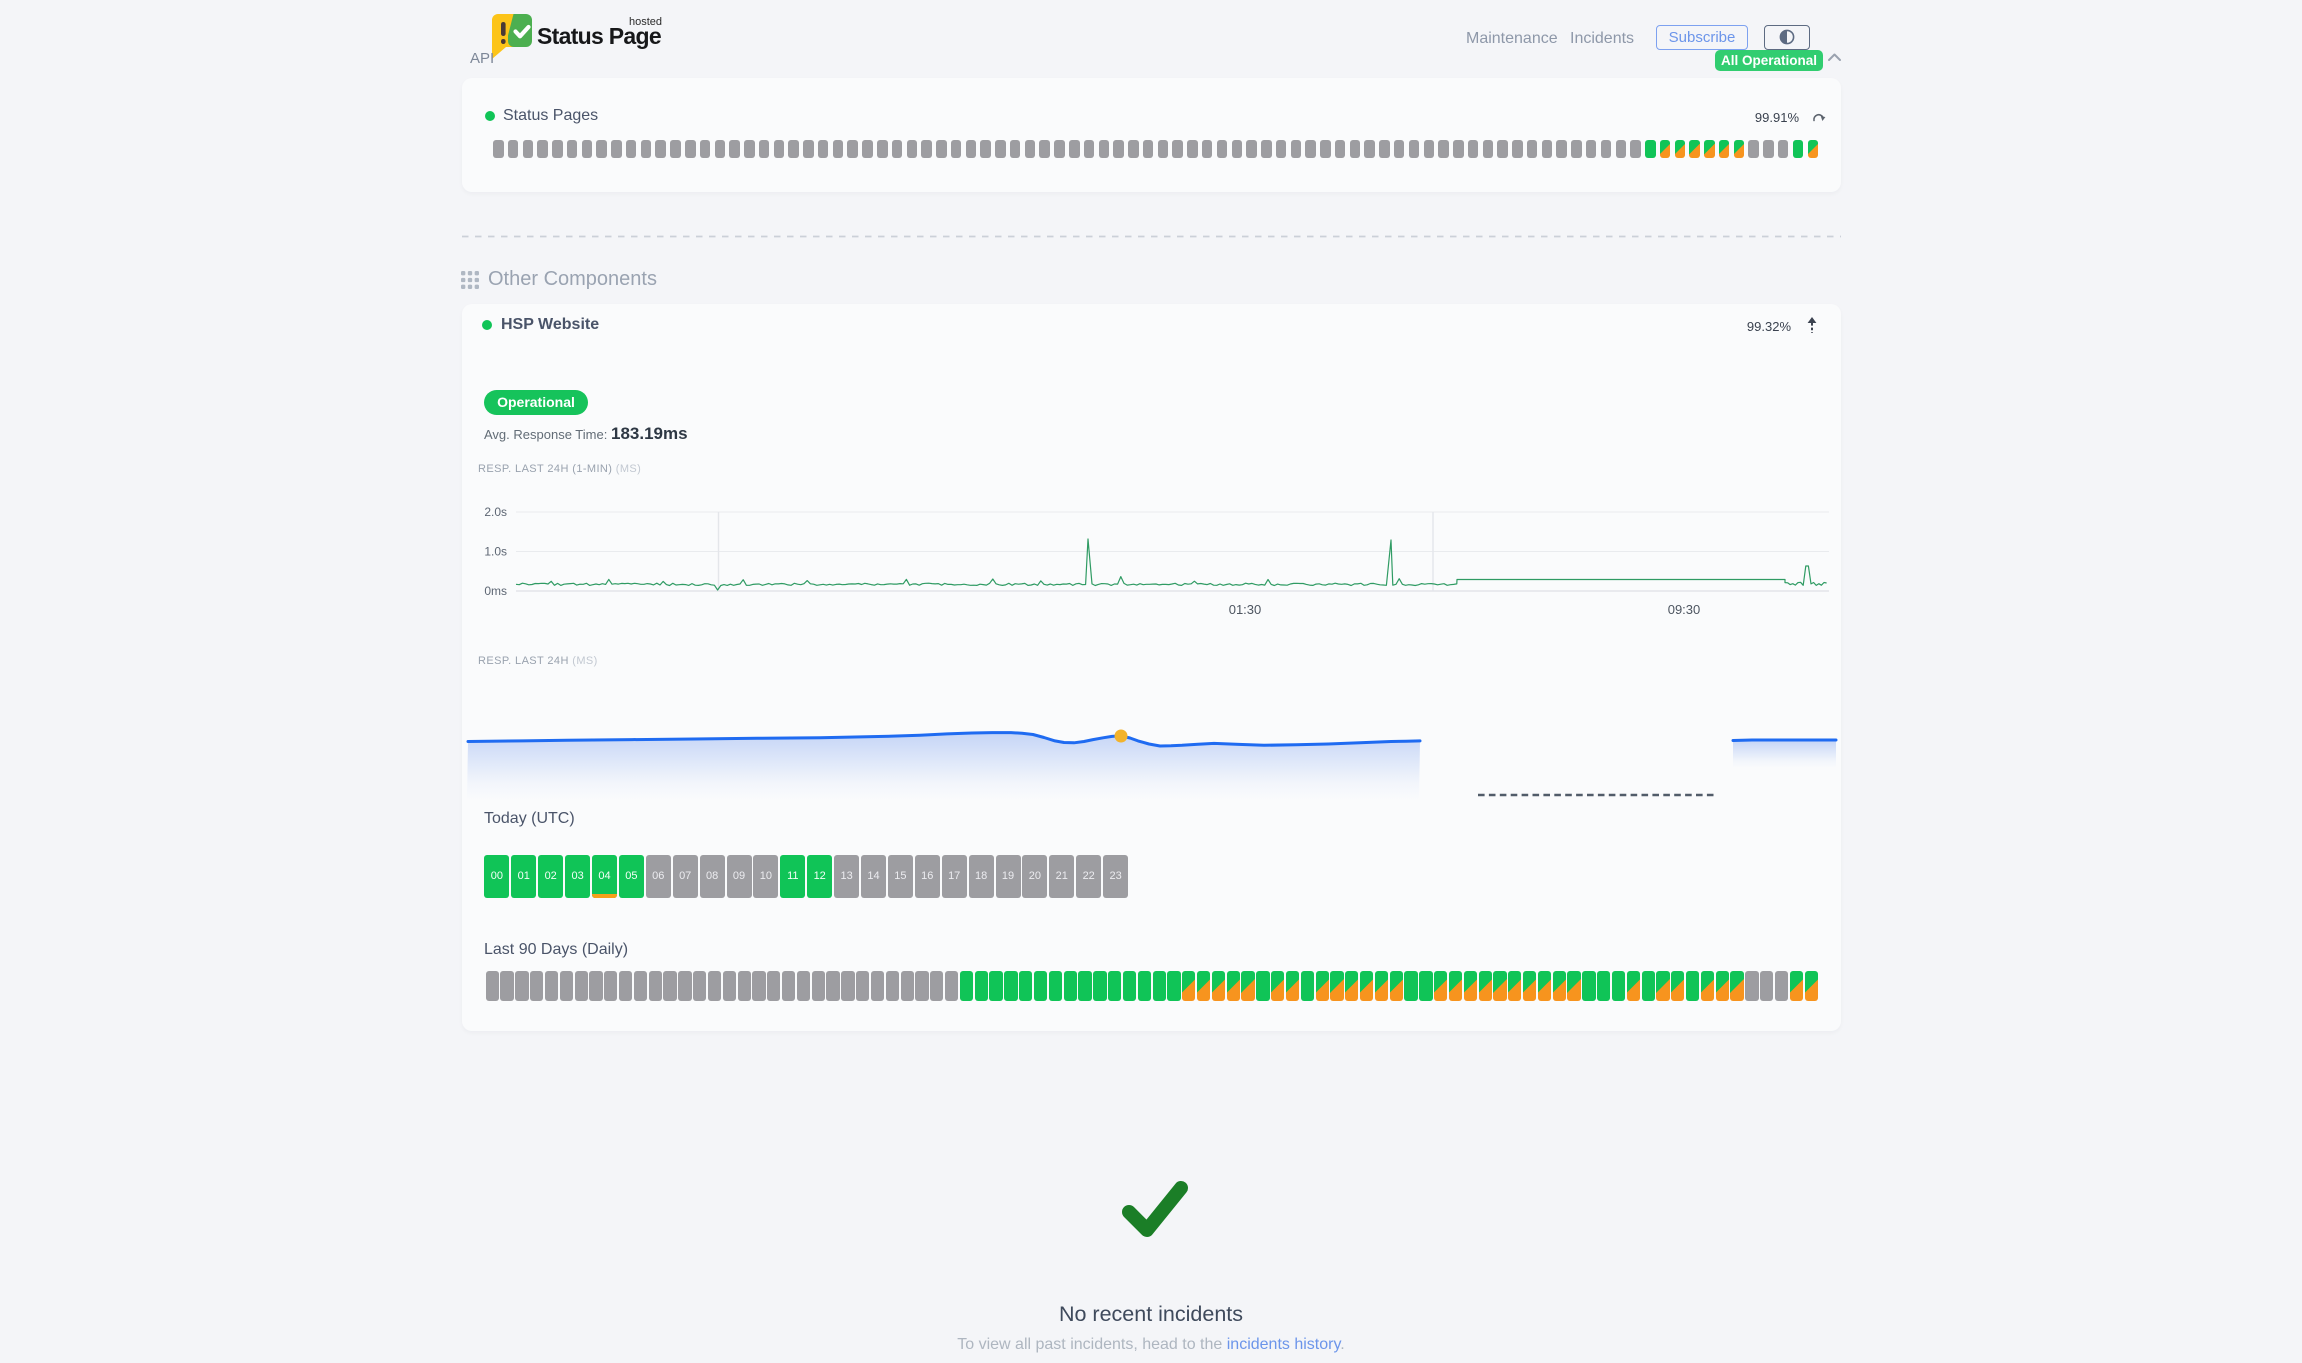 The height and width of the screenshot is (1363, 2302). Describe the element at coordinates (495, 591) in the screenshot. I see `svg-text: 0ms` at that location.